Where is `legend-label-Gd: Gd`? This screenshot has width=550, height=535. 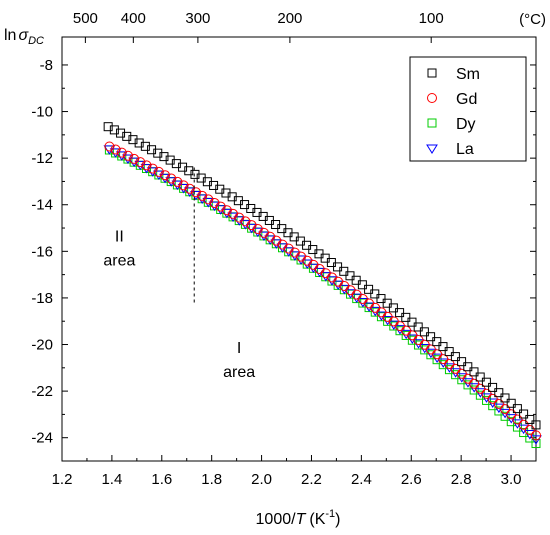 legend-label-Gd: Gd is located at coordinates (466, 99).